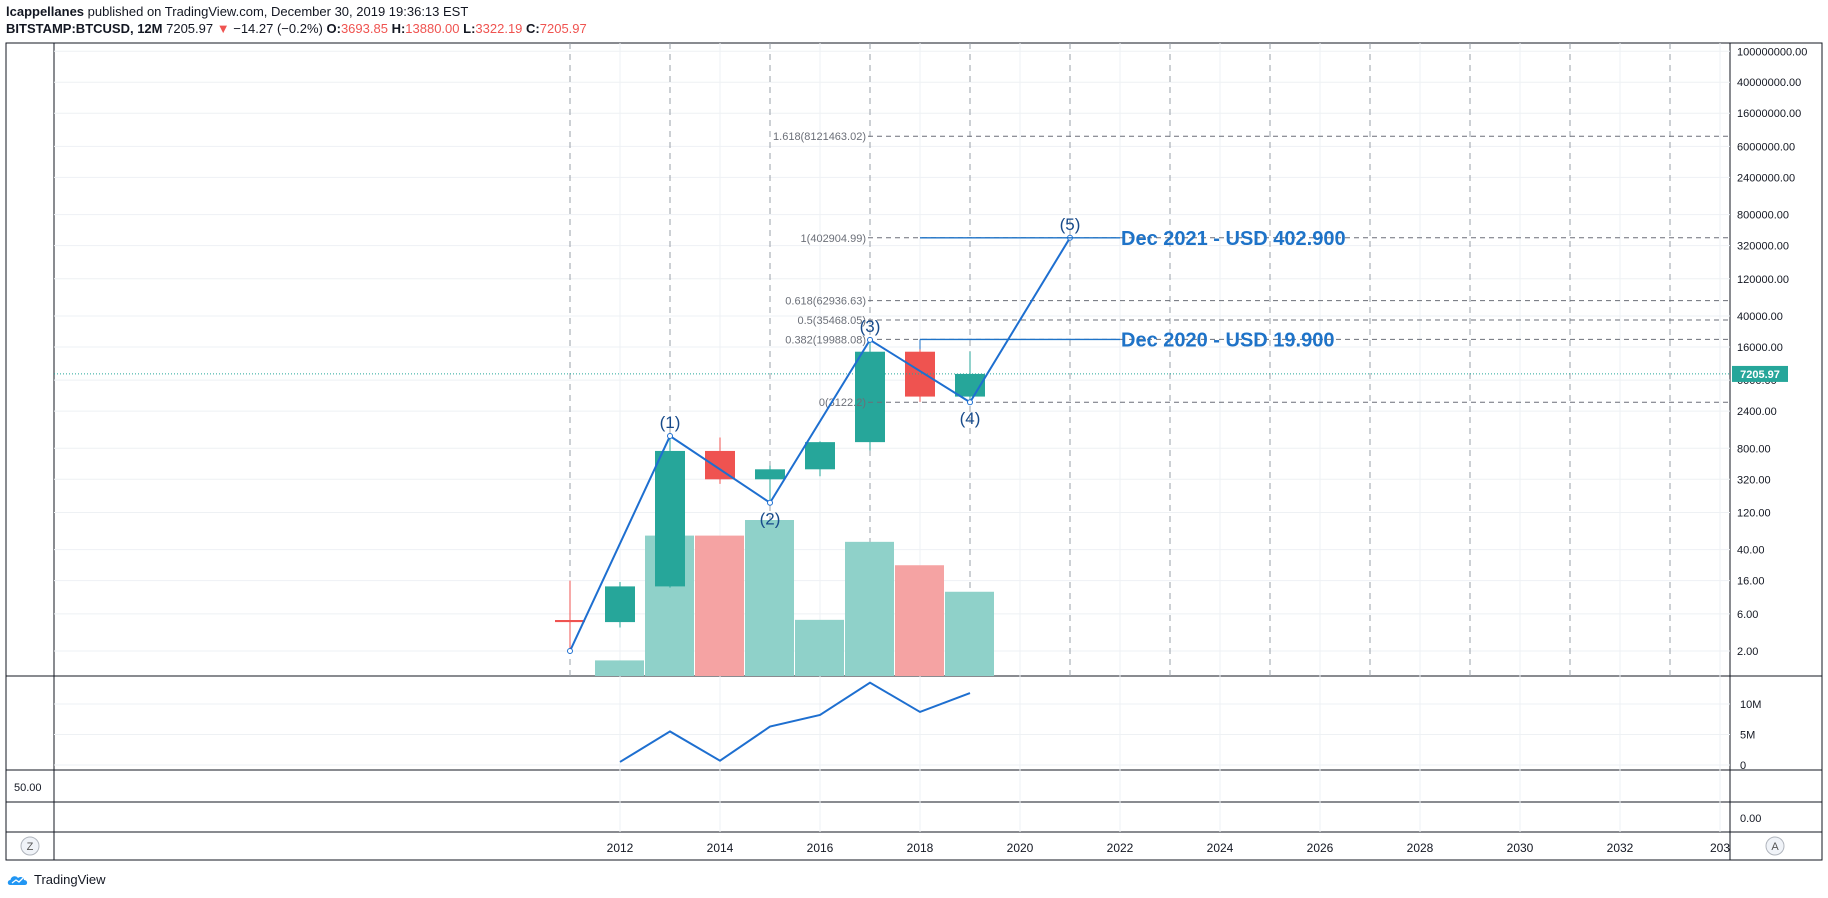 The height and width of the screenshot is (898, 1828). What do you see at coordinates (1760, 348) in the screenshot?
I see `y-tick-label: 16000.00` at bounding box center [1760, 348].